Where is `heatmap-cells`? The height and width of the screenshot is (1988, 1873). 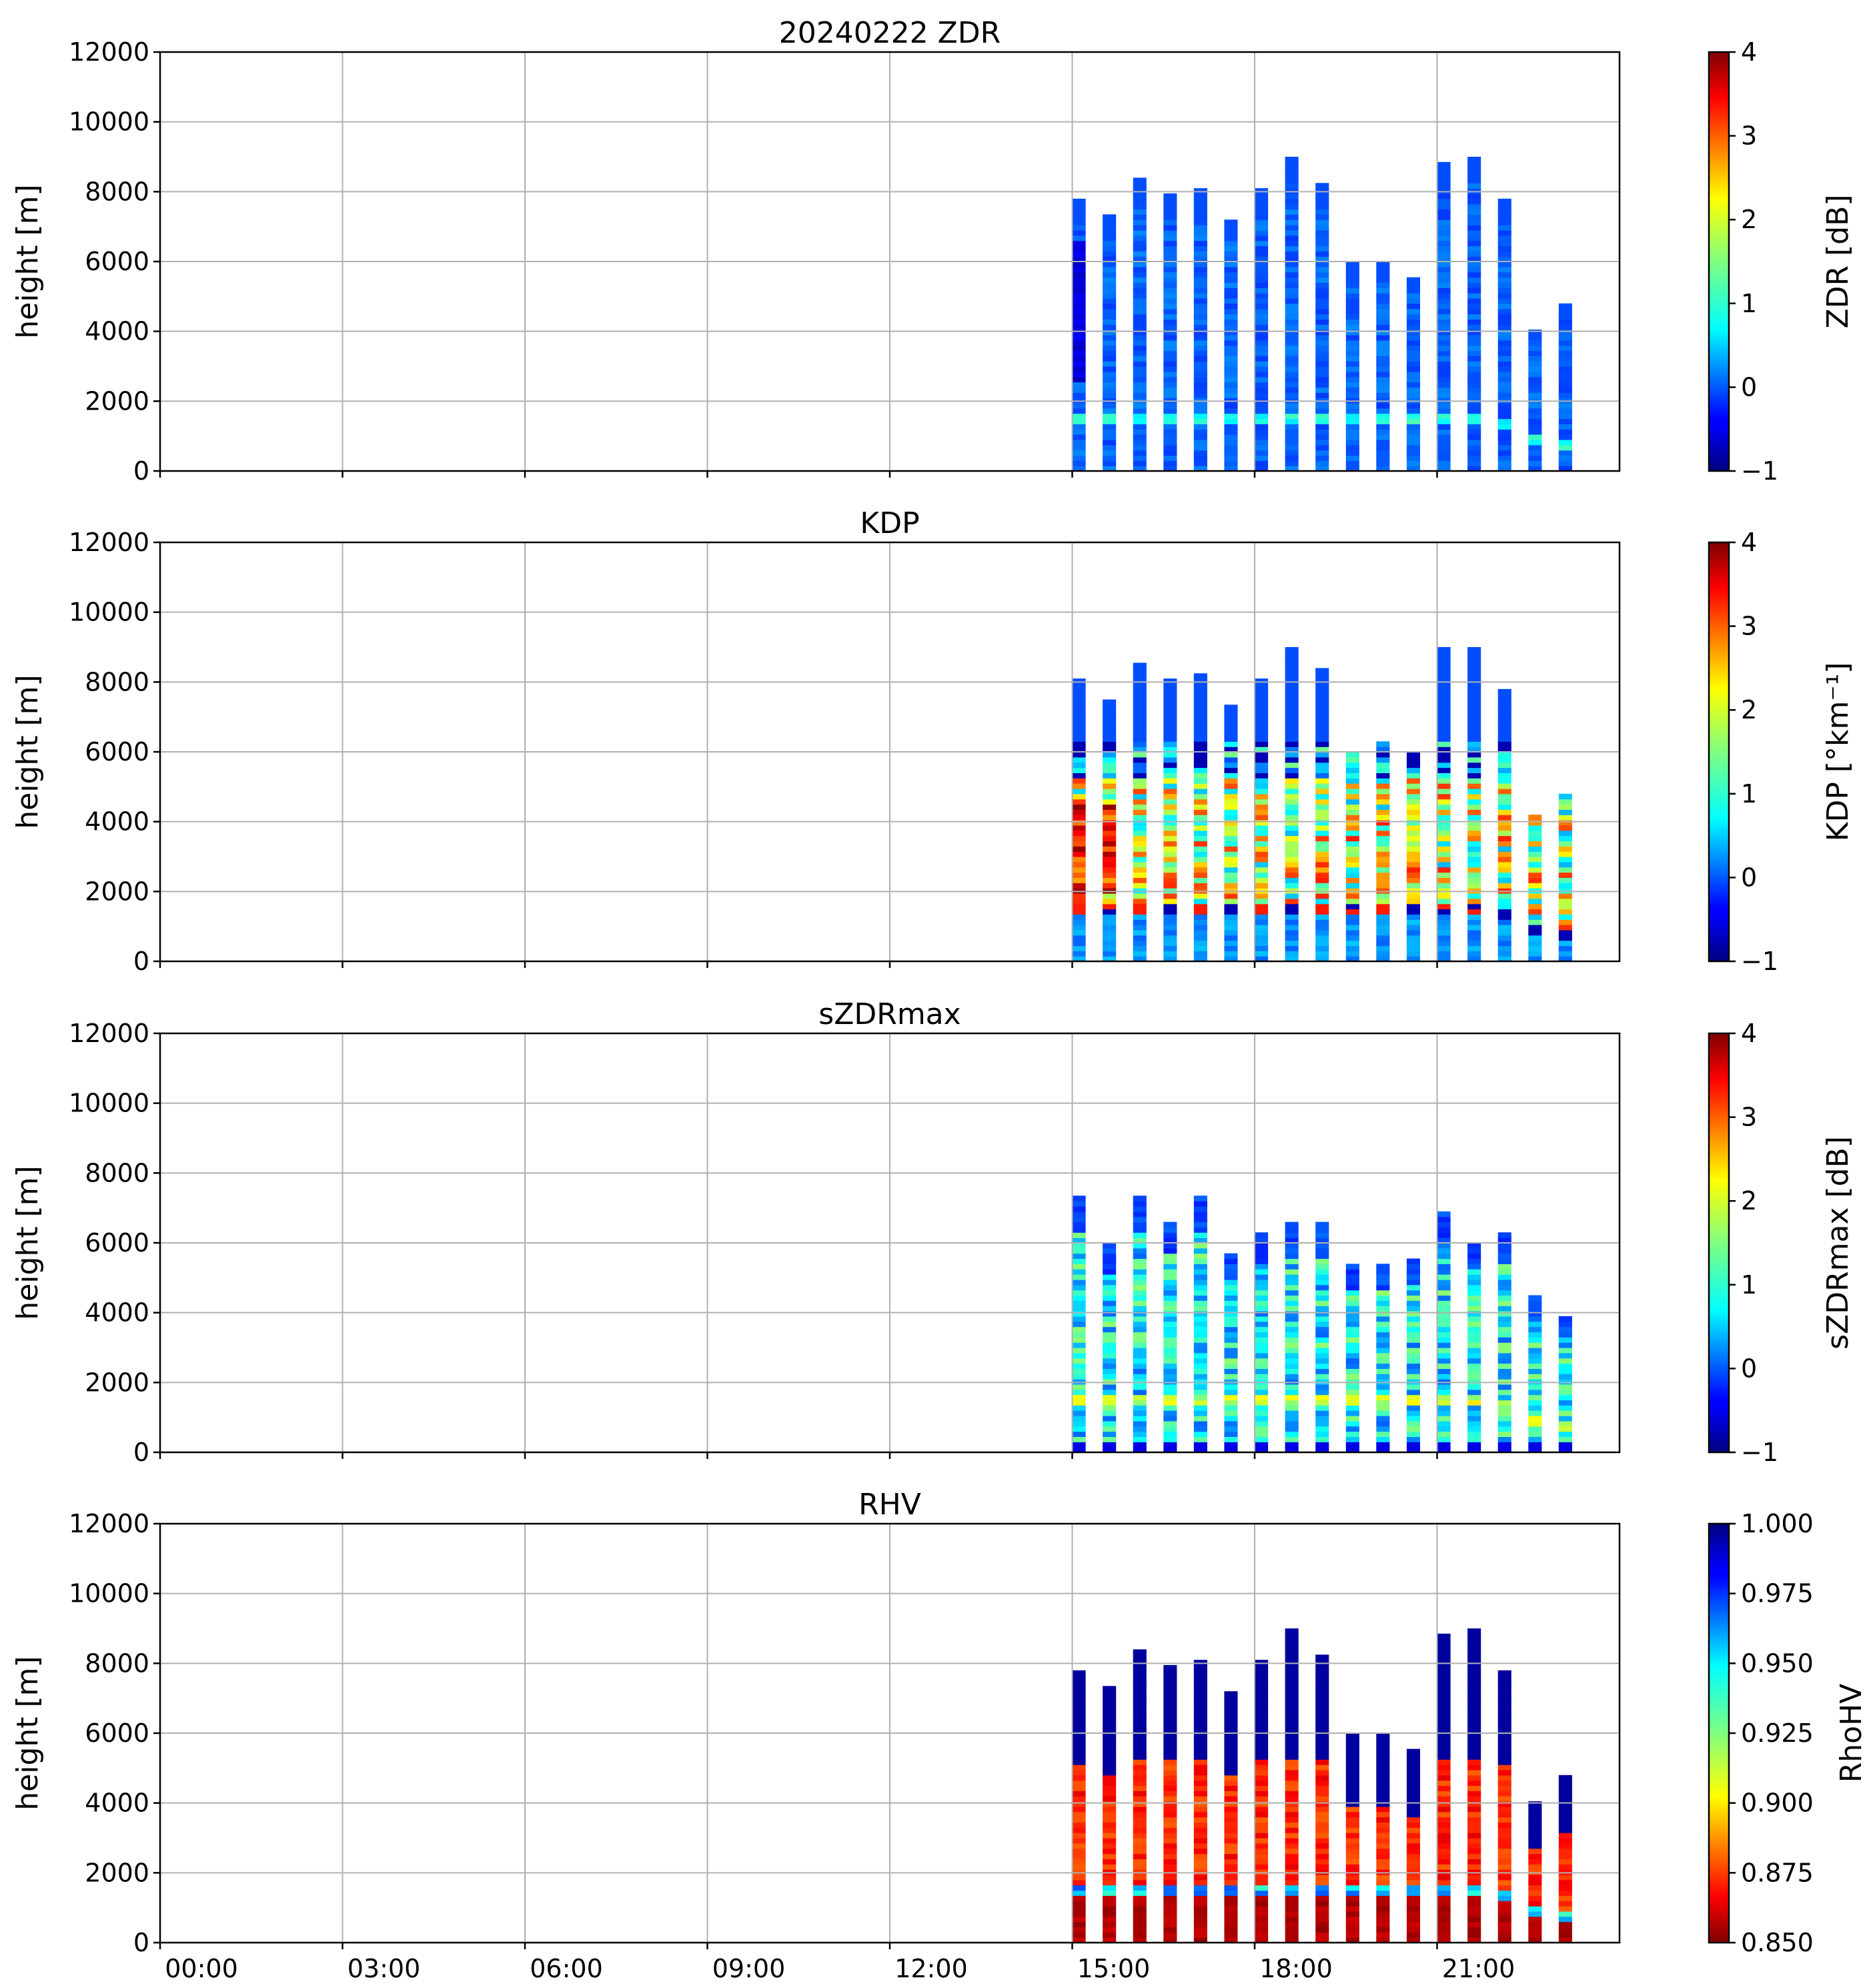 heatmap-cells is located at coordinates (1322, 804).